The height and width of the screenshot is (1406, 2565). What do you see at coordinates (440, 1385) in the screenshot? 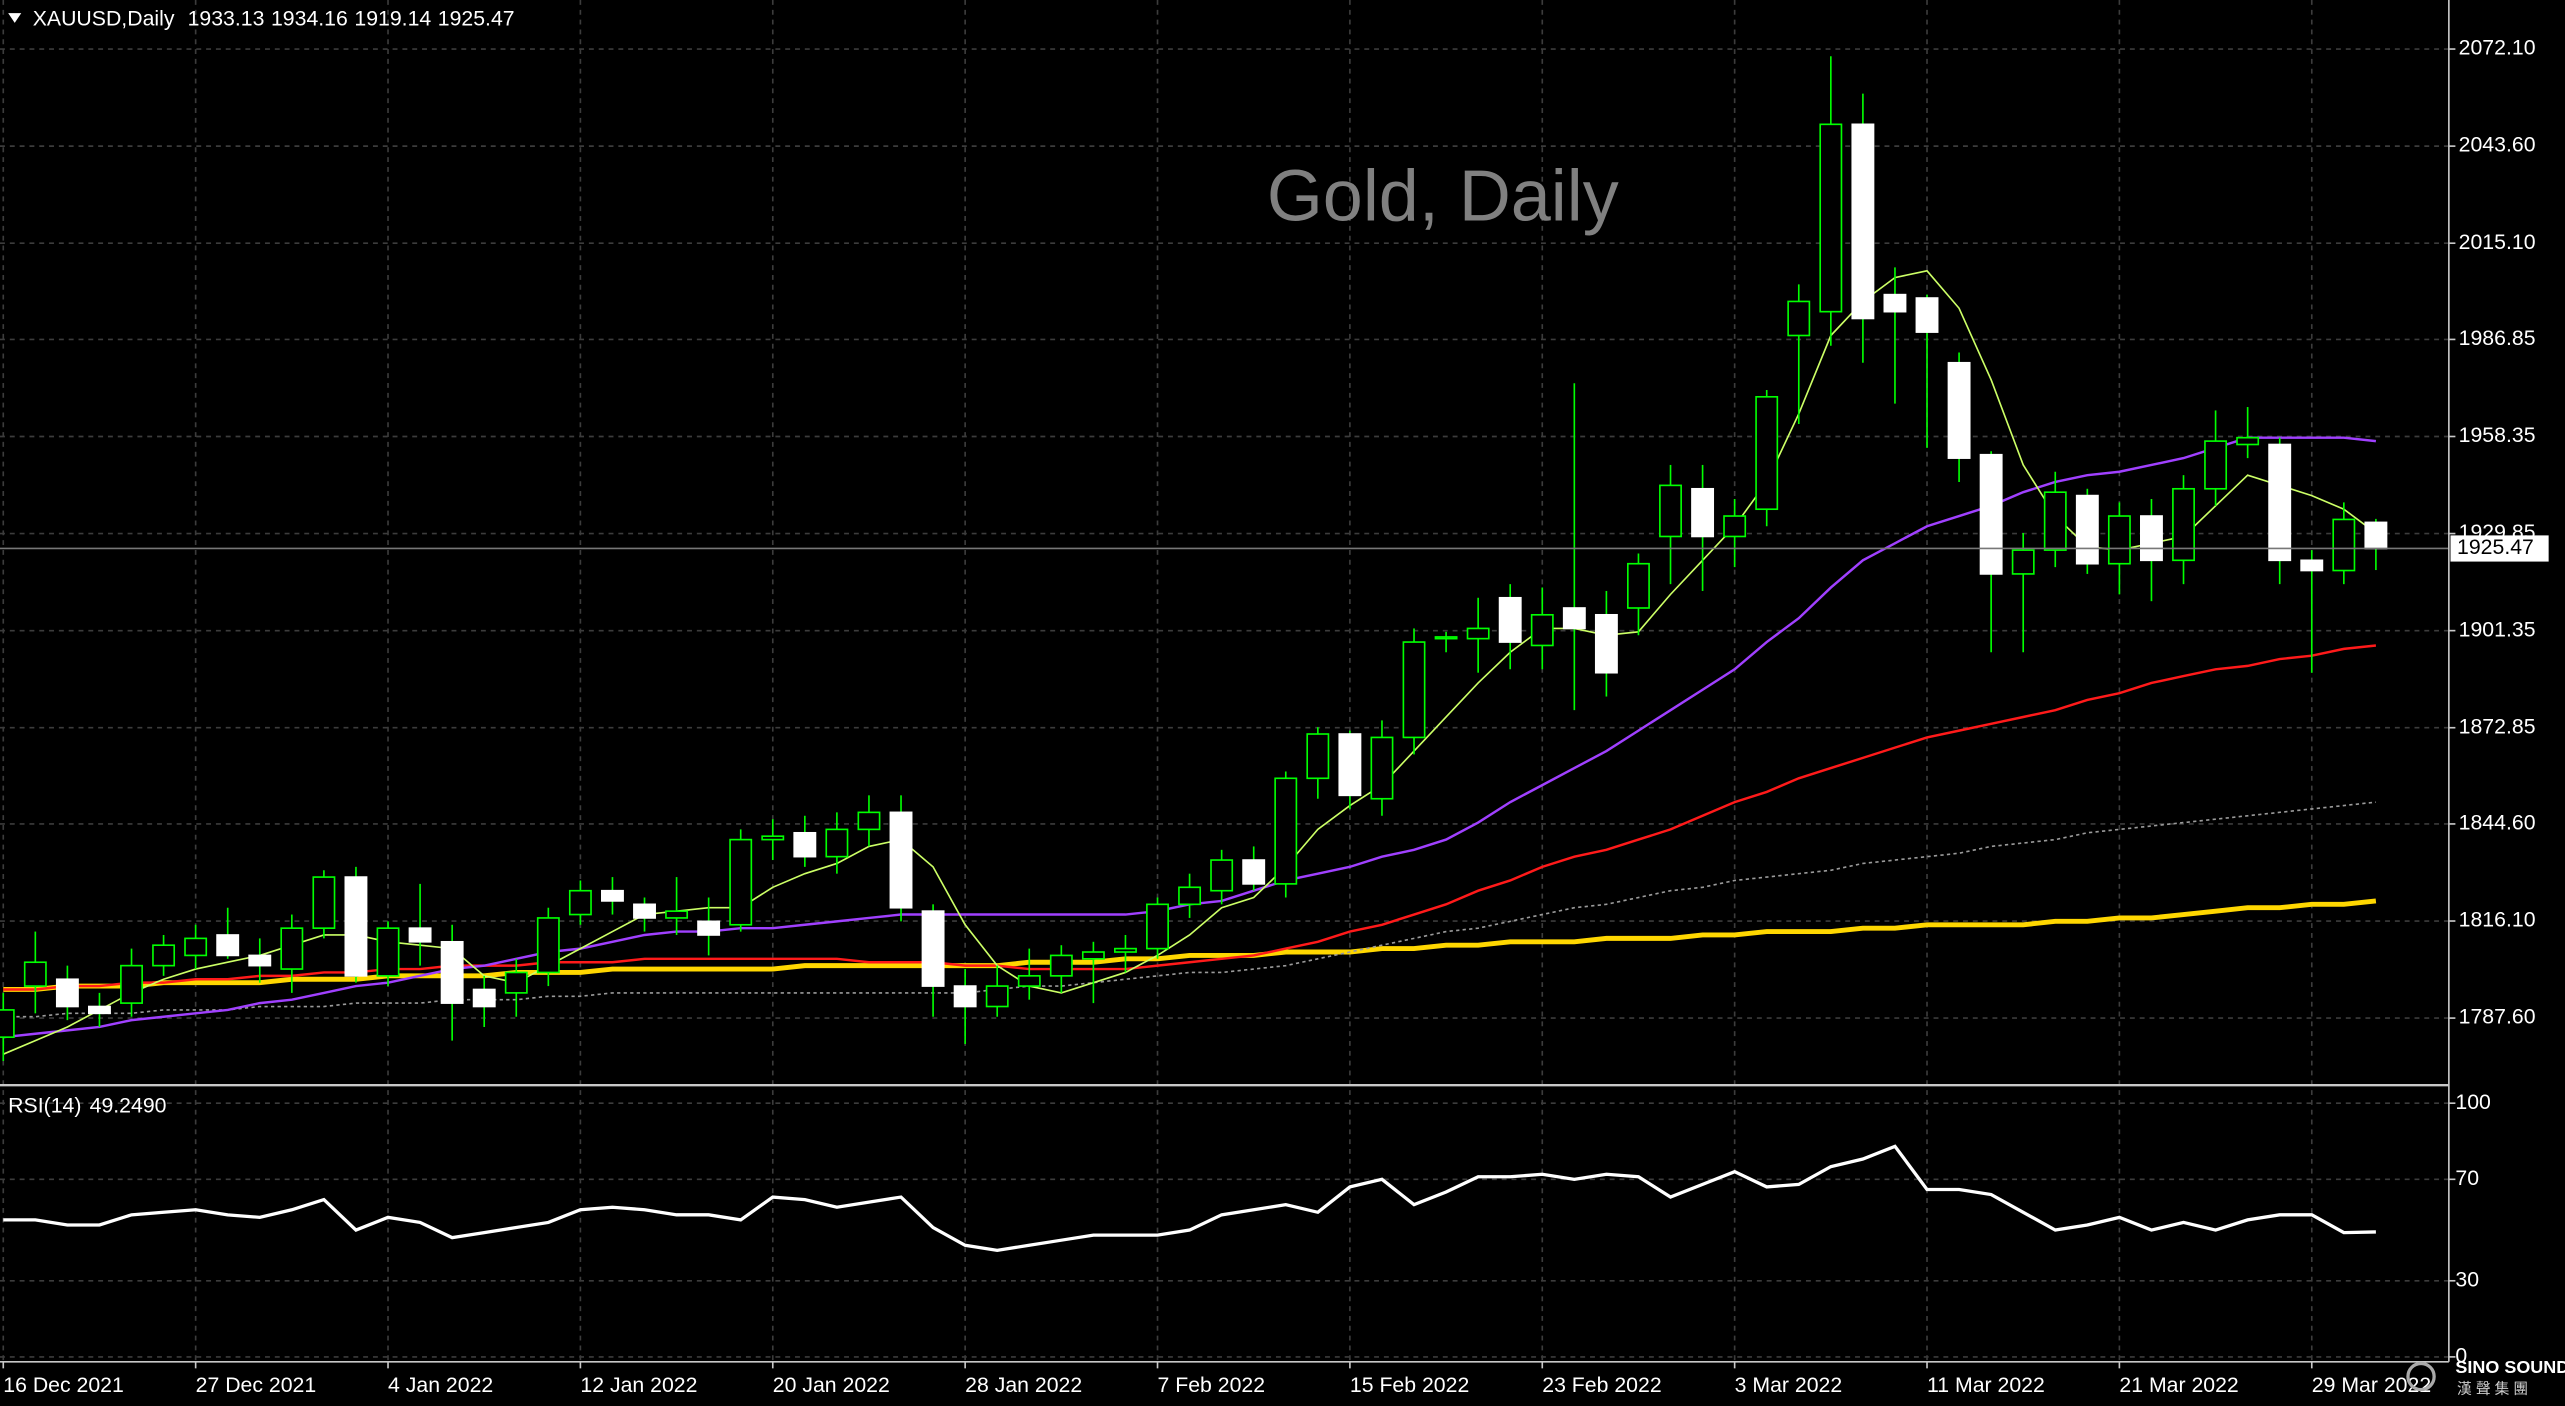
I see `x-tick-label: 4 Jan 2022` at bounding box center [440, 1385].